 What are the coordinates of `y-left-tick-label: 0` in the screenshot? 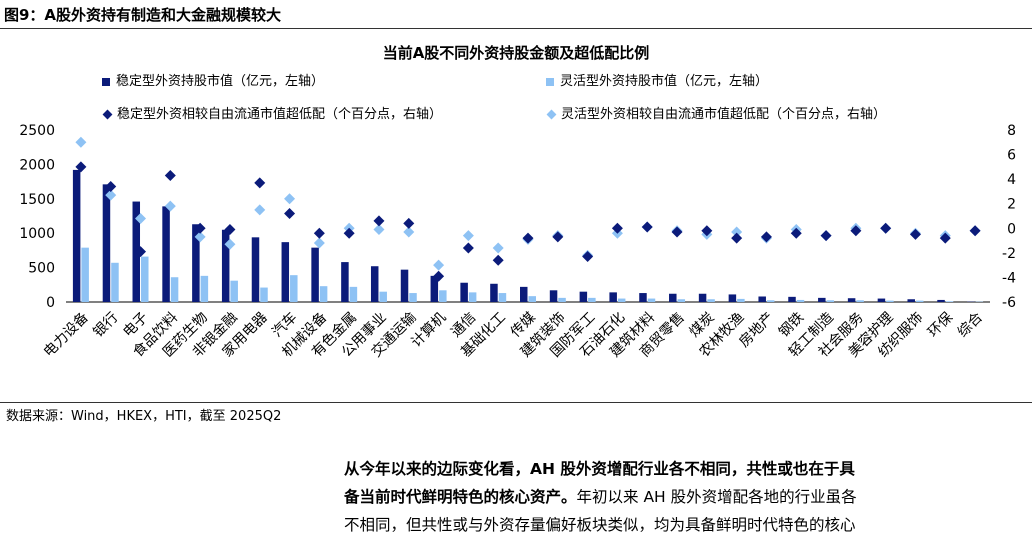 It's located at (50, 303).